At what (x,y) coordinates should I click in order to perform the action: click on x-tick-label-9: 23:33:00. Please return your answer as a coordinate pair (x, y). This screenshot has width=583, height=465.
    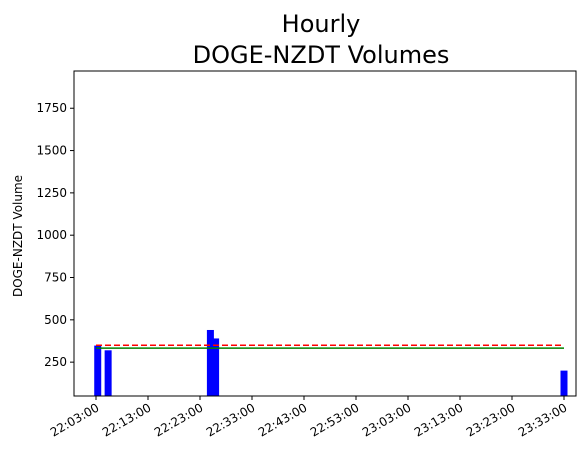
    Looking at the image, I should click on (543, 419).